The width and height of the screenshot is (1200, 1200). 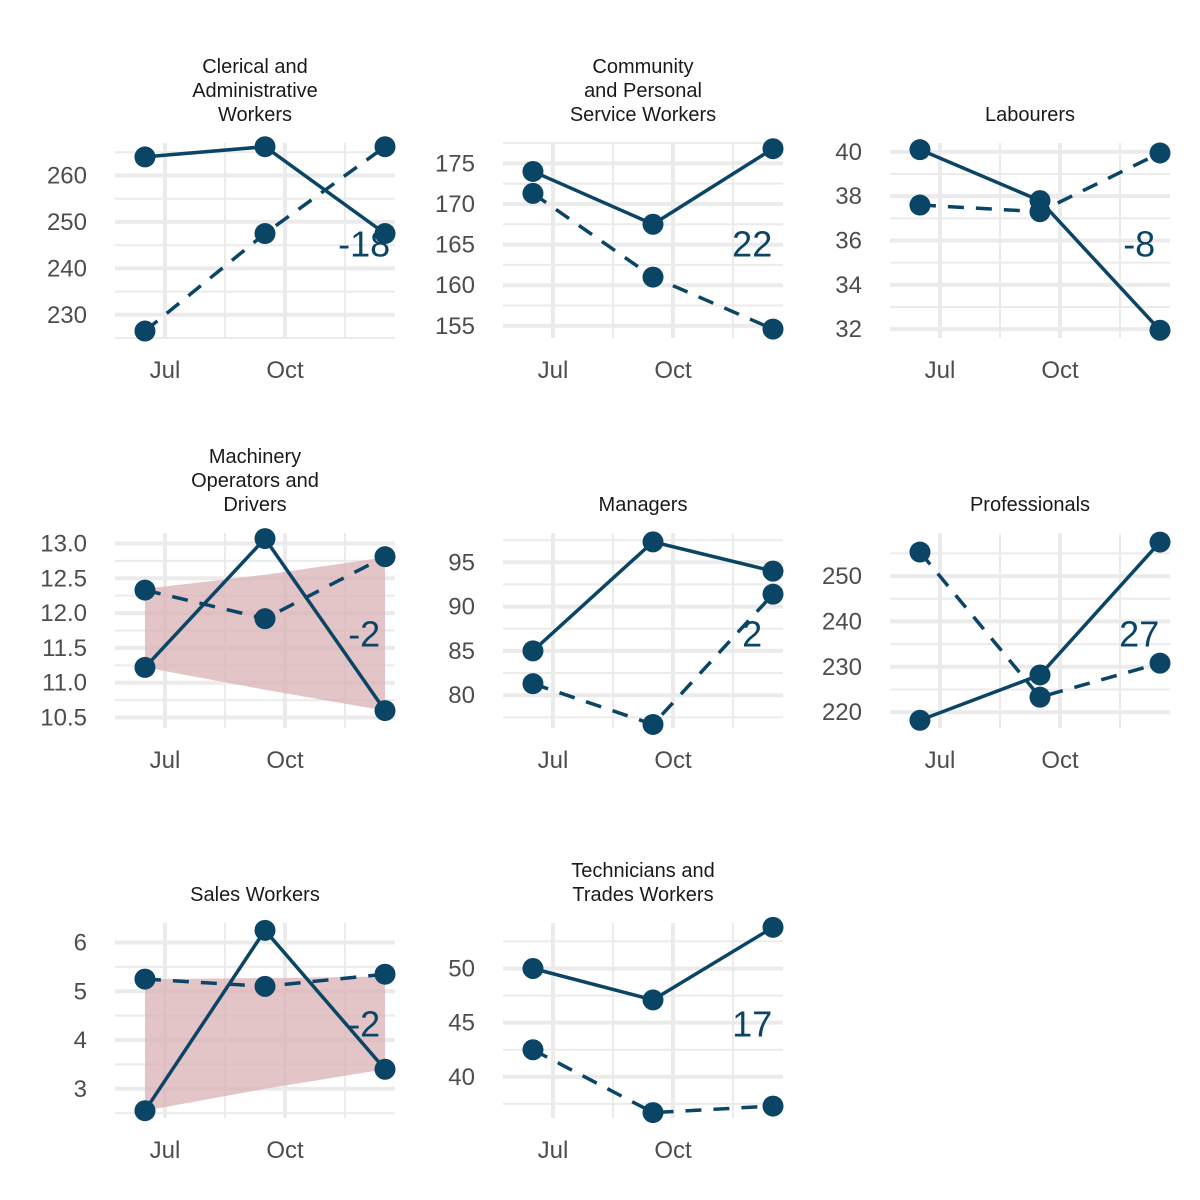 I want to click on y-tick-label: 80, so click(x=461, y=695).